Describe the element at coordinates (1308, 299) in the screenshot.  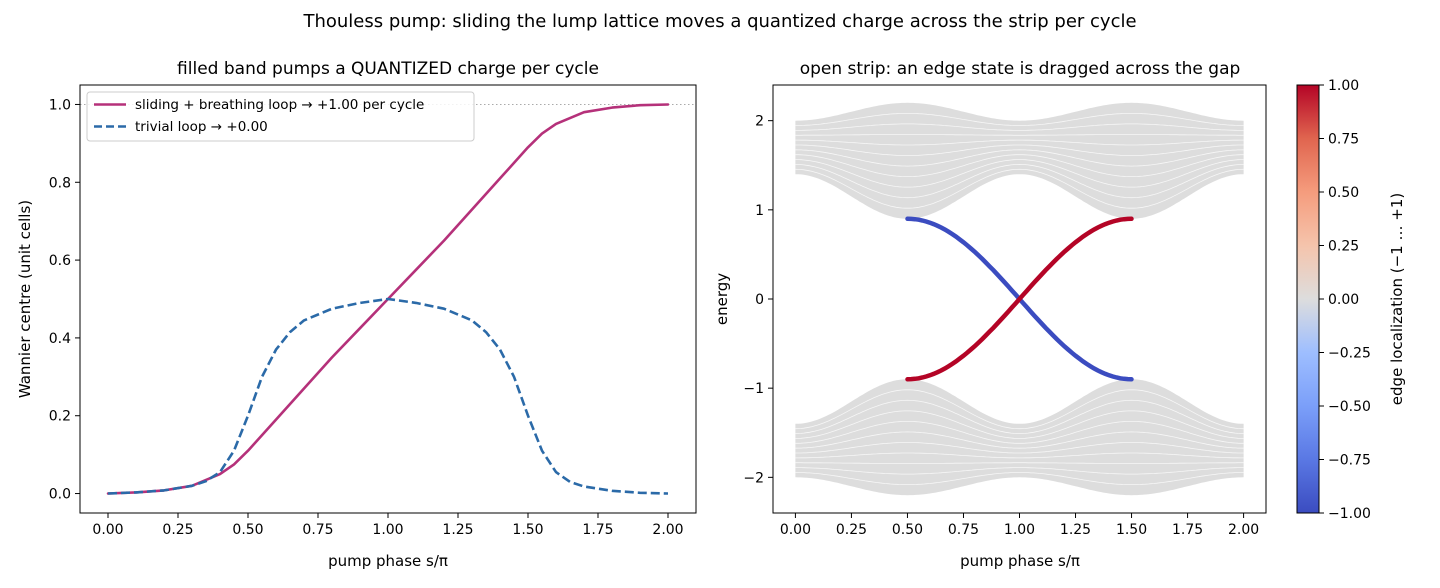
I see `colorbar-gradient` at that location.